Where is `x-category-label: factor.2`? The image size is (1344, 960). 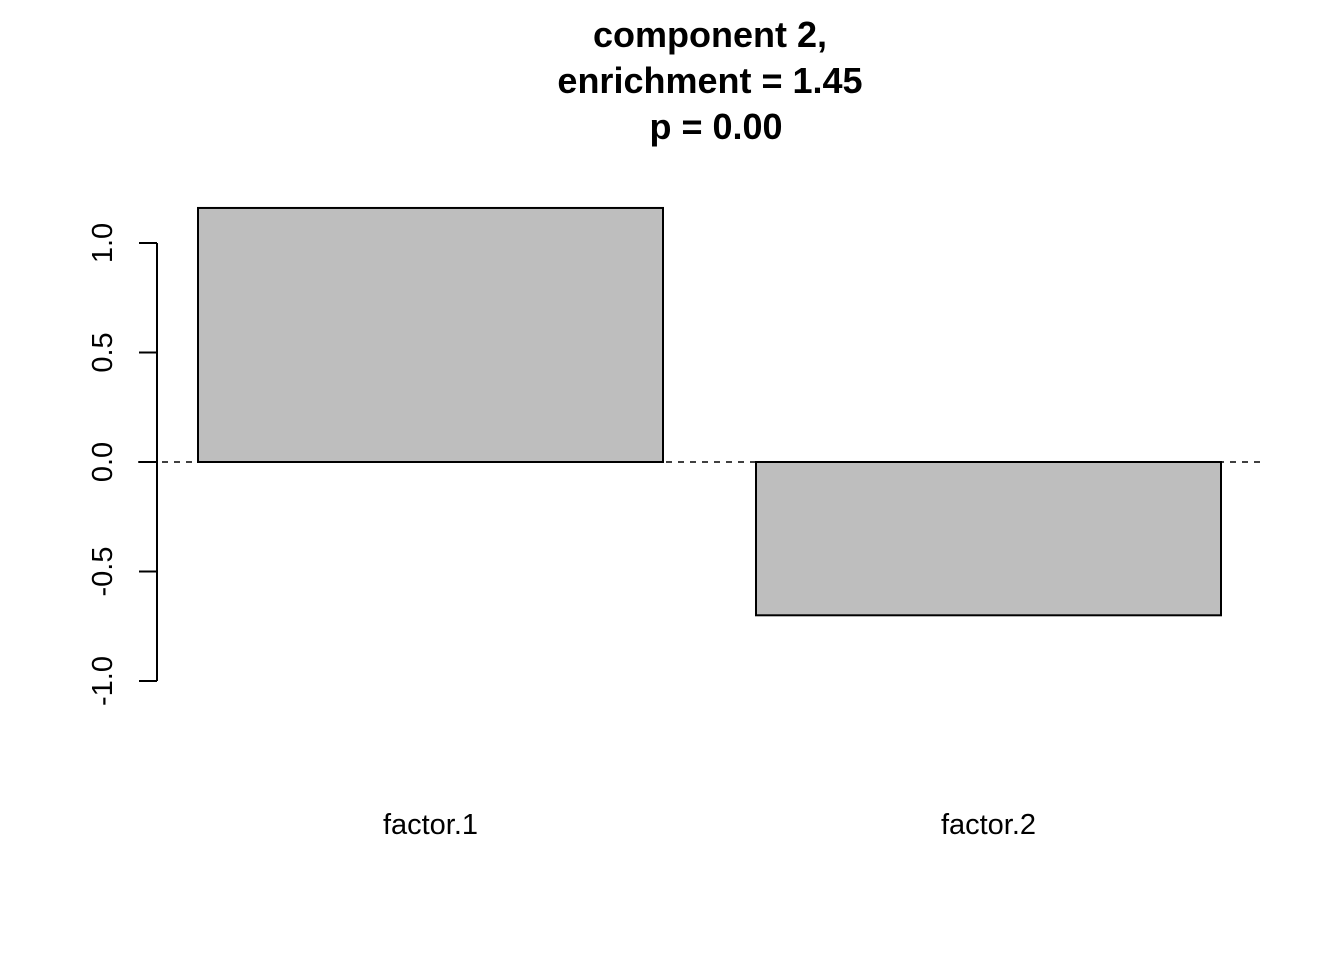
x-category-label: factor.2 is located at coordinates (988, 825).